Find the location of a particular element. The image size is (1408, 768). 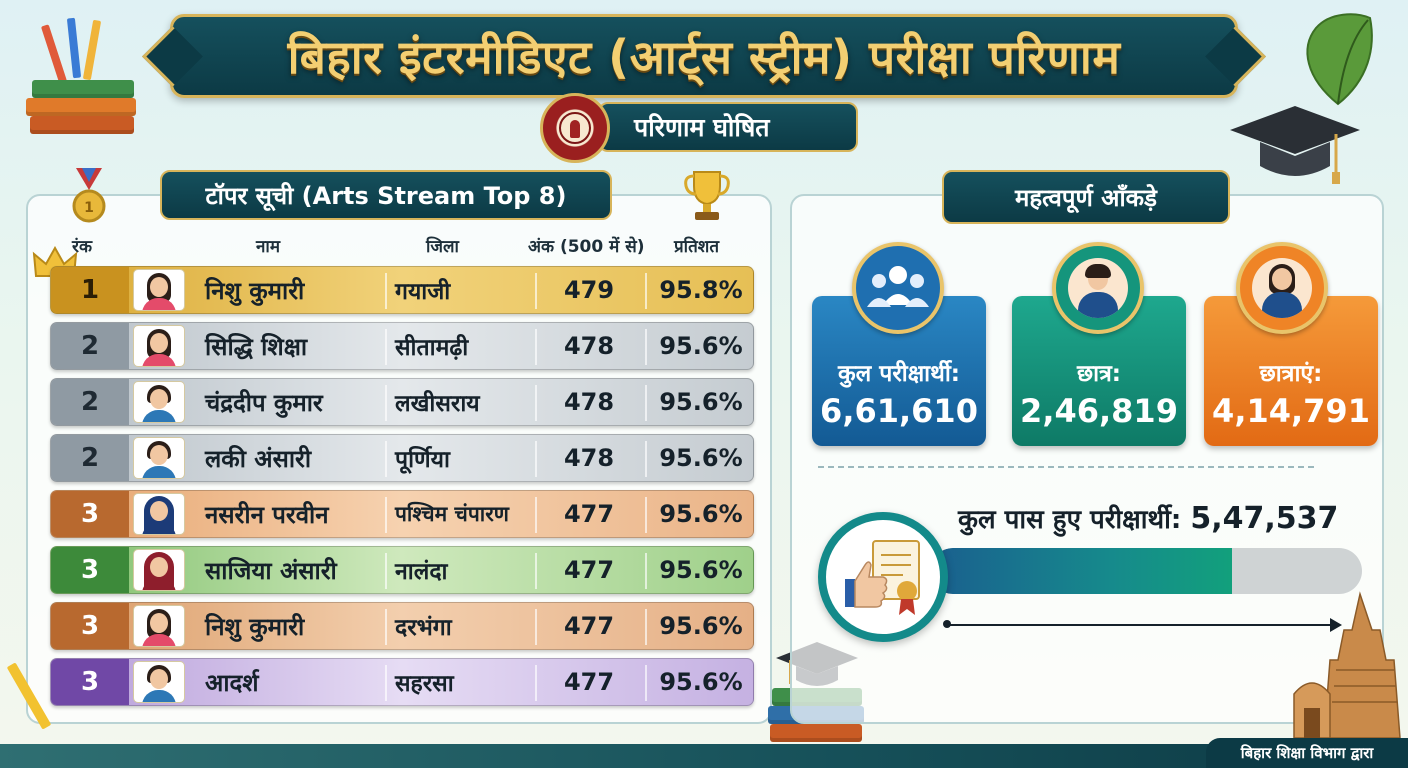

medal-icon: 1 is located at coordinates (89, 195).